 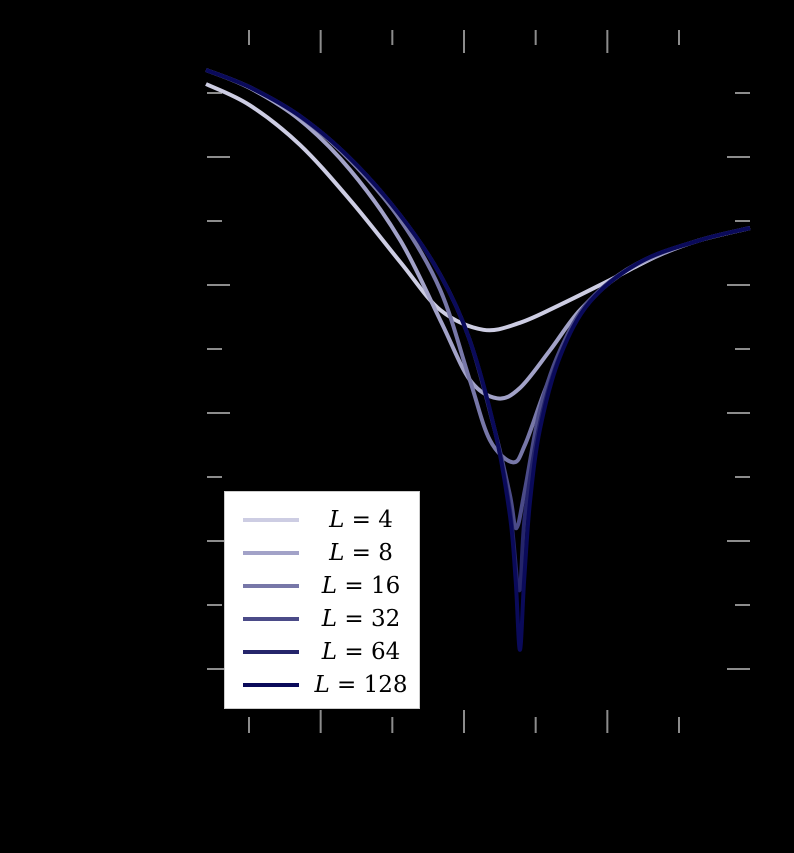 What do you see at coordinates (361, 520) in the screenshot?
I see `legend-label: L = 4` at bounding box center [361, 520].